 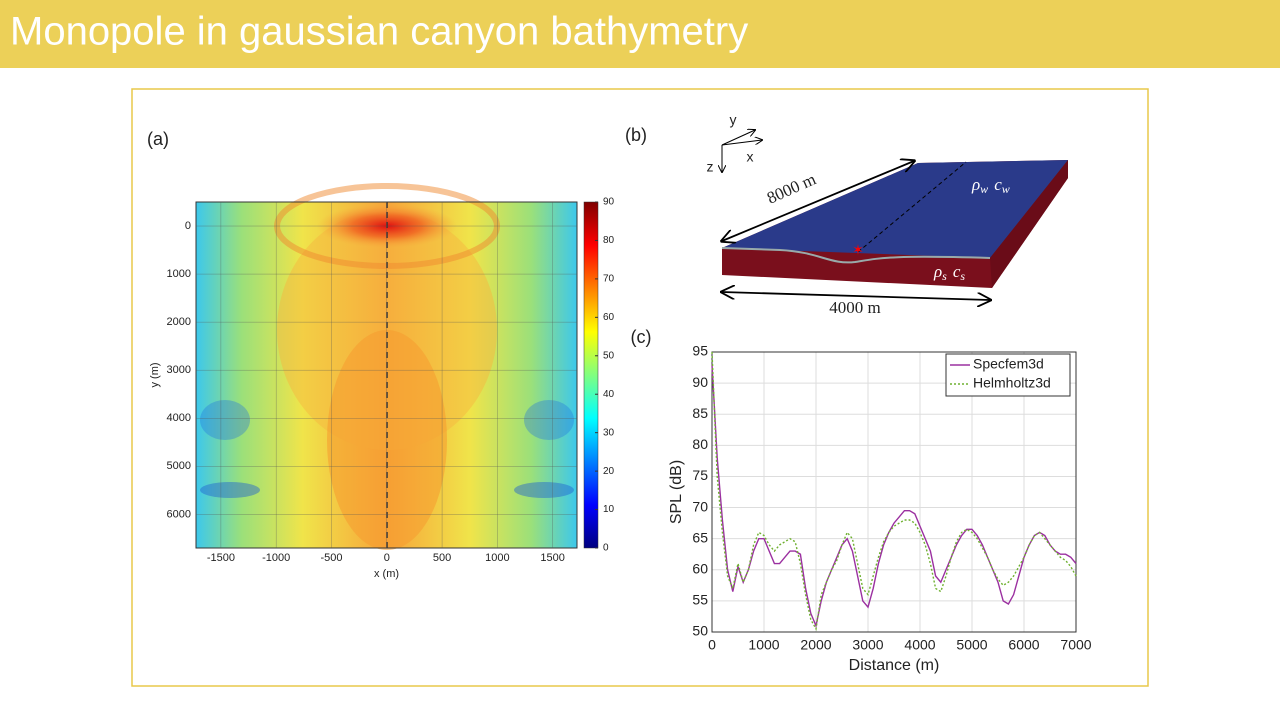 I want to click on x-axis-label: Distance (m), so click(x=894, y=665).